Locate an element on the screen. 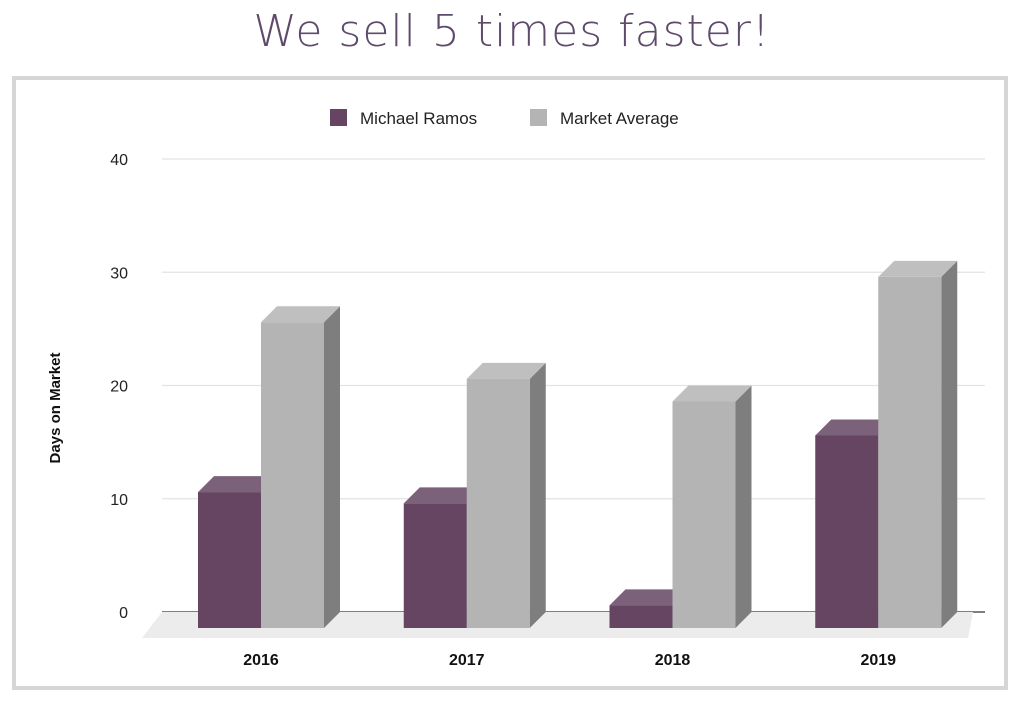 This screenshot has height=704, width=1024. y-tick-label: 20 is located at coordinates (119, 387).